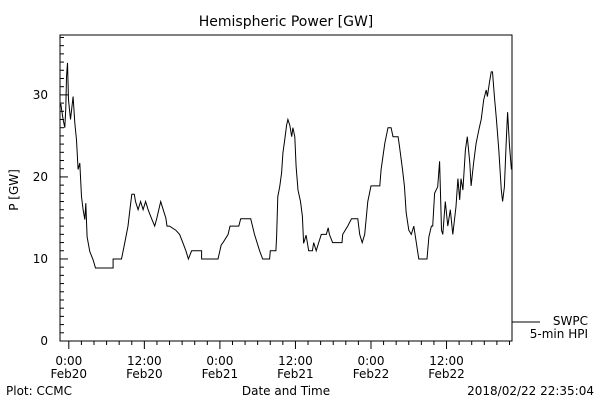 This screenshot has width=600, height=400. I want to click on y-tick-label: 10, so click(40, 259).